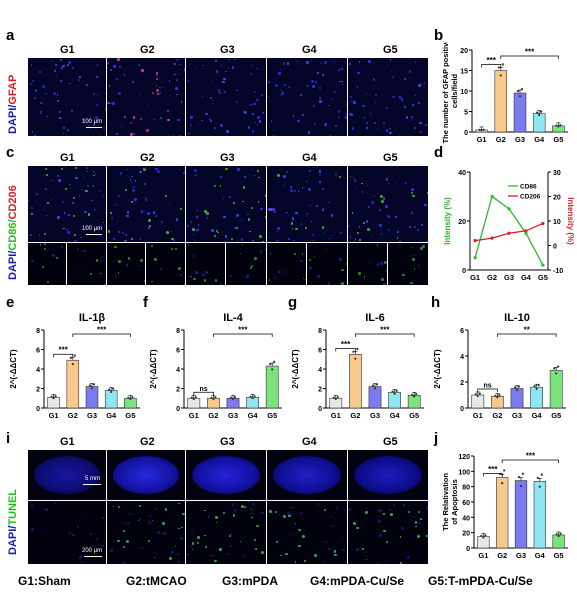 This screenshot has height=600, width=577. I want to click on stain-dapi-i: DAPI/, so click(13, 540).